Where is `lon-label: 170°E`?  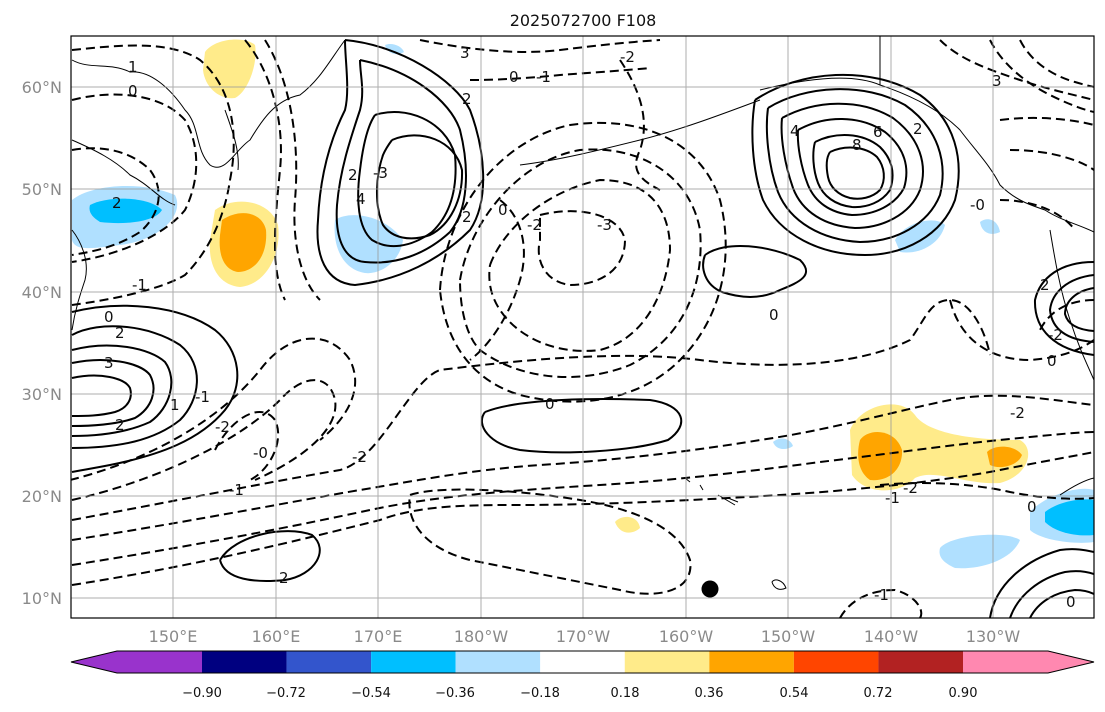 lon-label: 170°E is located at coordinates (378, 636).